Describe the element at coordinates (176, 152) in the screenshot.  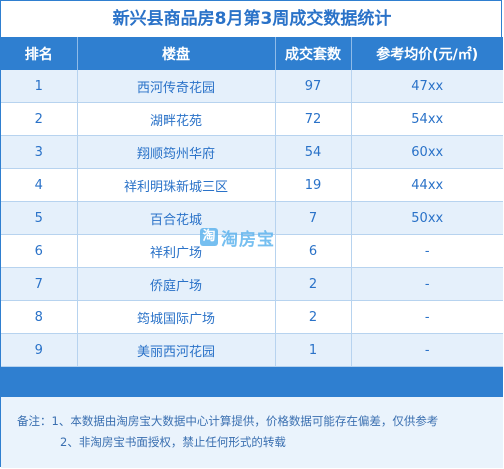
I see `project-cell: 翔顺筠州华府` at that location.